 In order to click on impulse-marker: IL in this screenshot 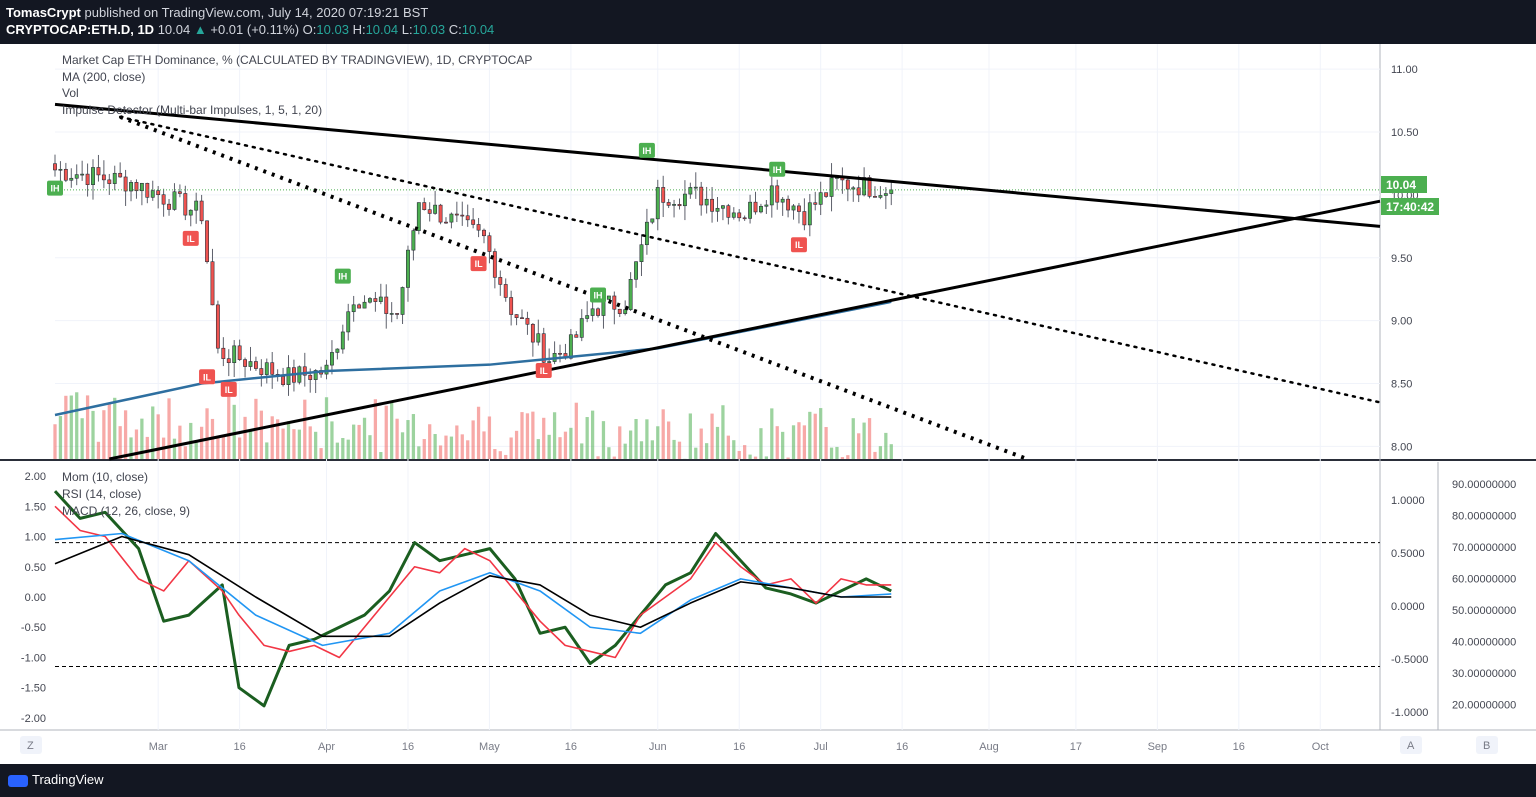, I will do `click(207, 377)`.